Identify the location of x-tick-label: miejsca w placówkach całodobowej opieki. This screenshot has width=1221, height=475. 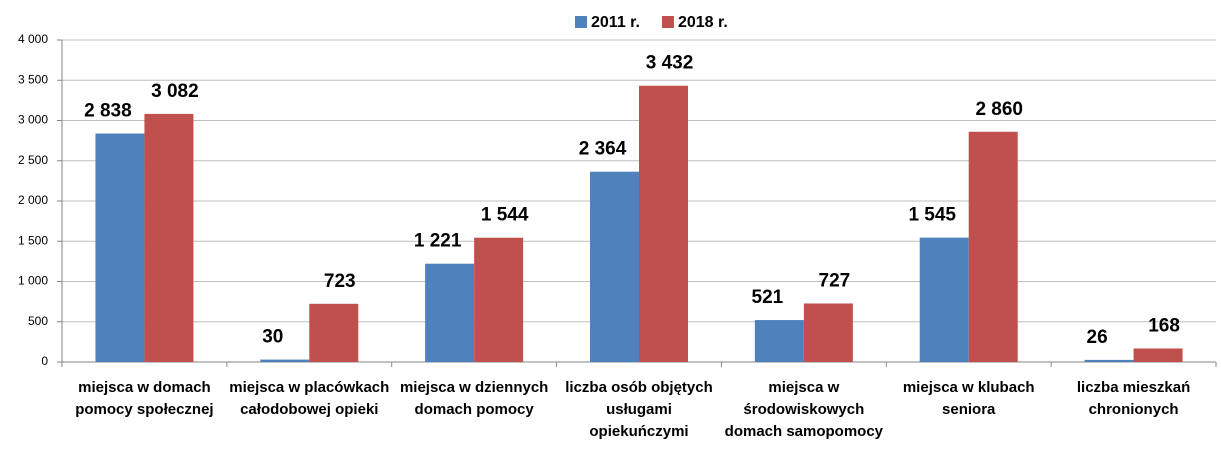
(309, 398).